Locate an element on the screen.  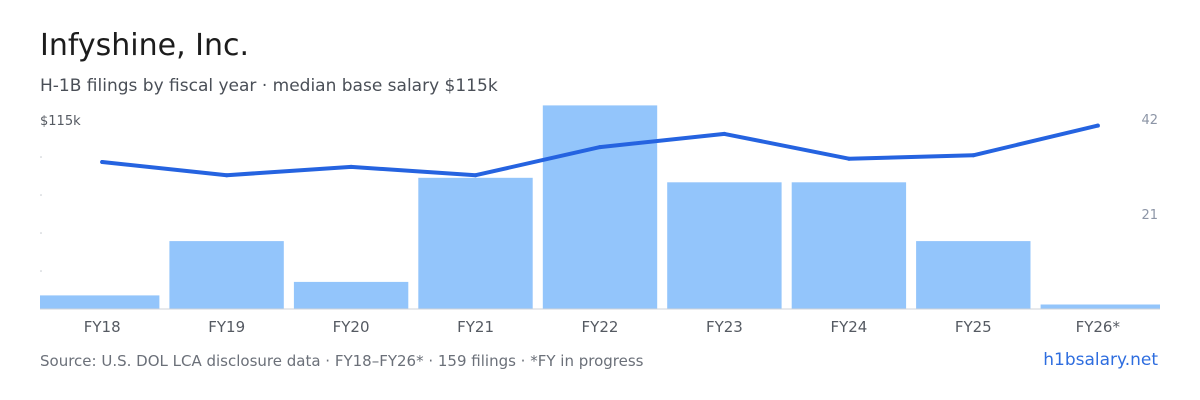
x-tick-label: FY24 is located at coordinates (848, 327).